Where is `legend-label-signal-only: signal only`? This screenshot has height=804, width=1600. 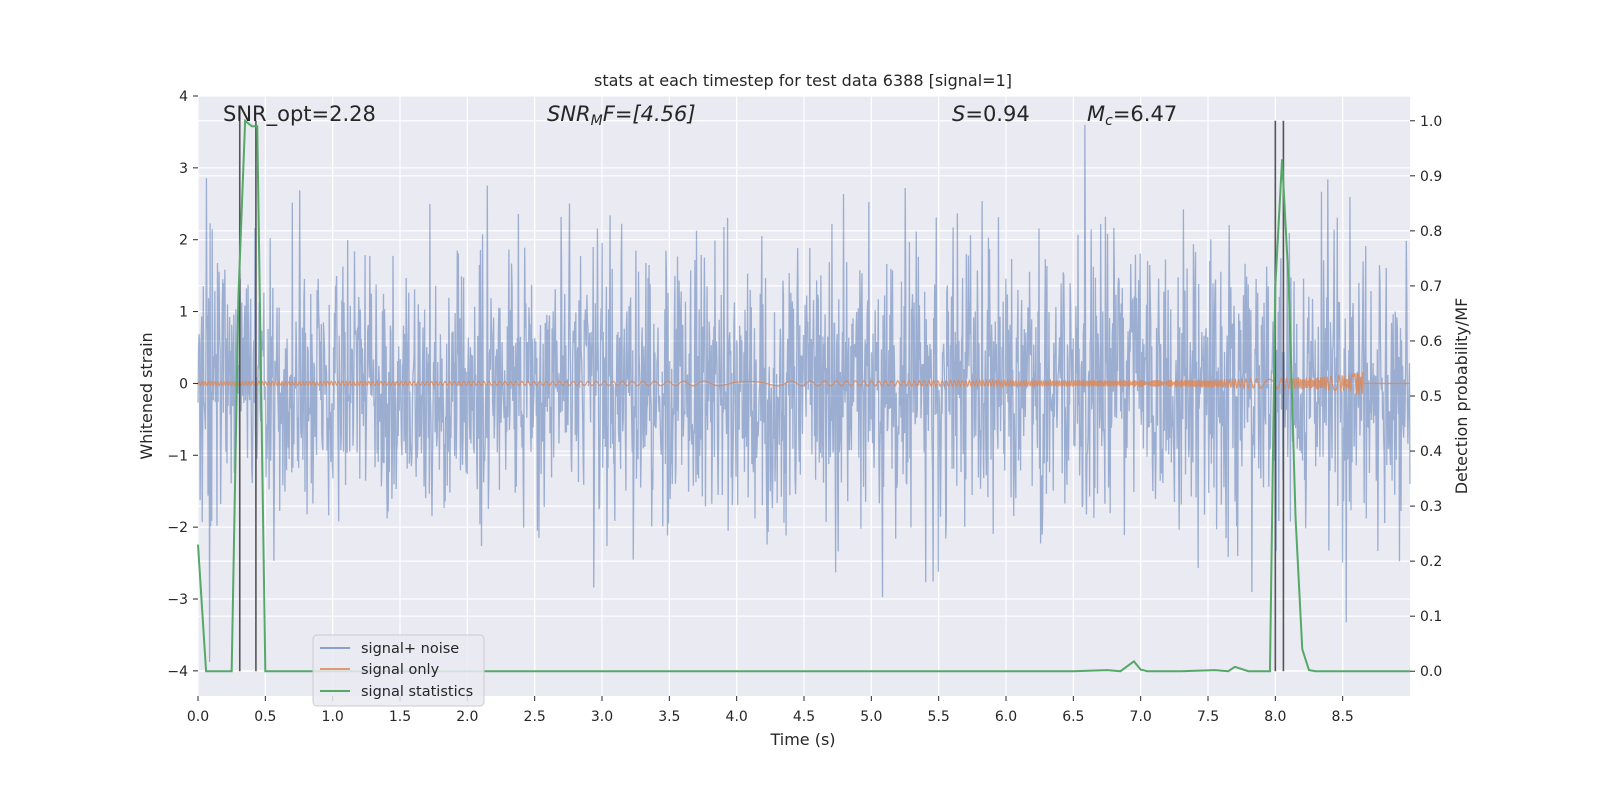
legend-label-signal-only: signal only is located at coordinates (400, 670).